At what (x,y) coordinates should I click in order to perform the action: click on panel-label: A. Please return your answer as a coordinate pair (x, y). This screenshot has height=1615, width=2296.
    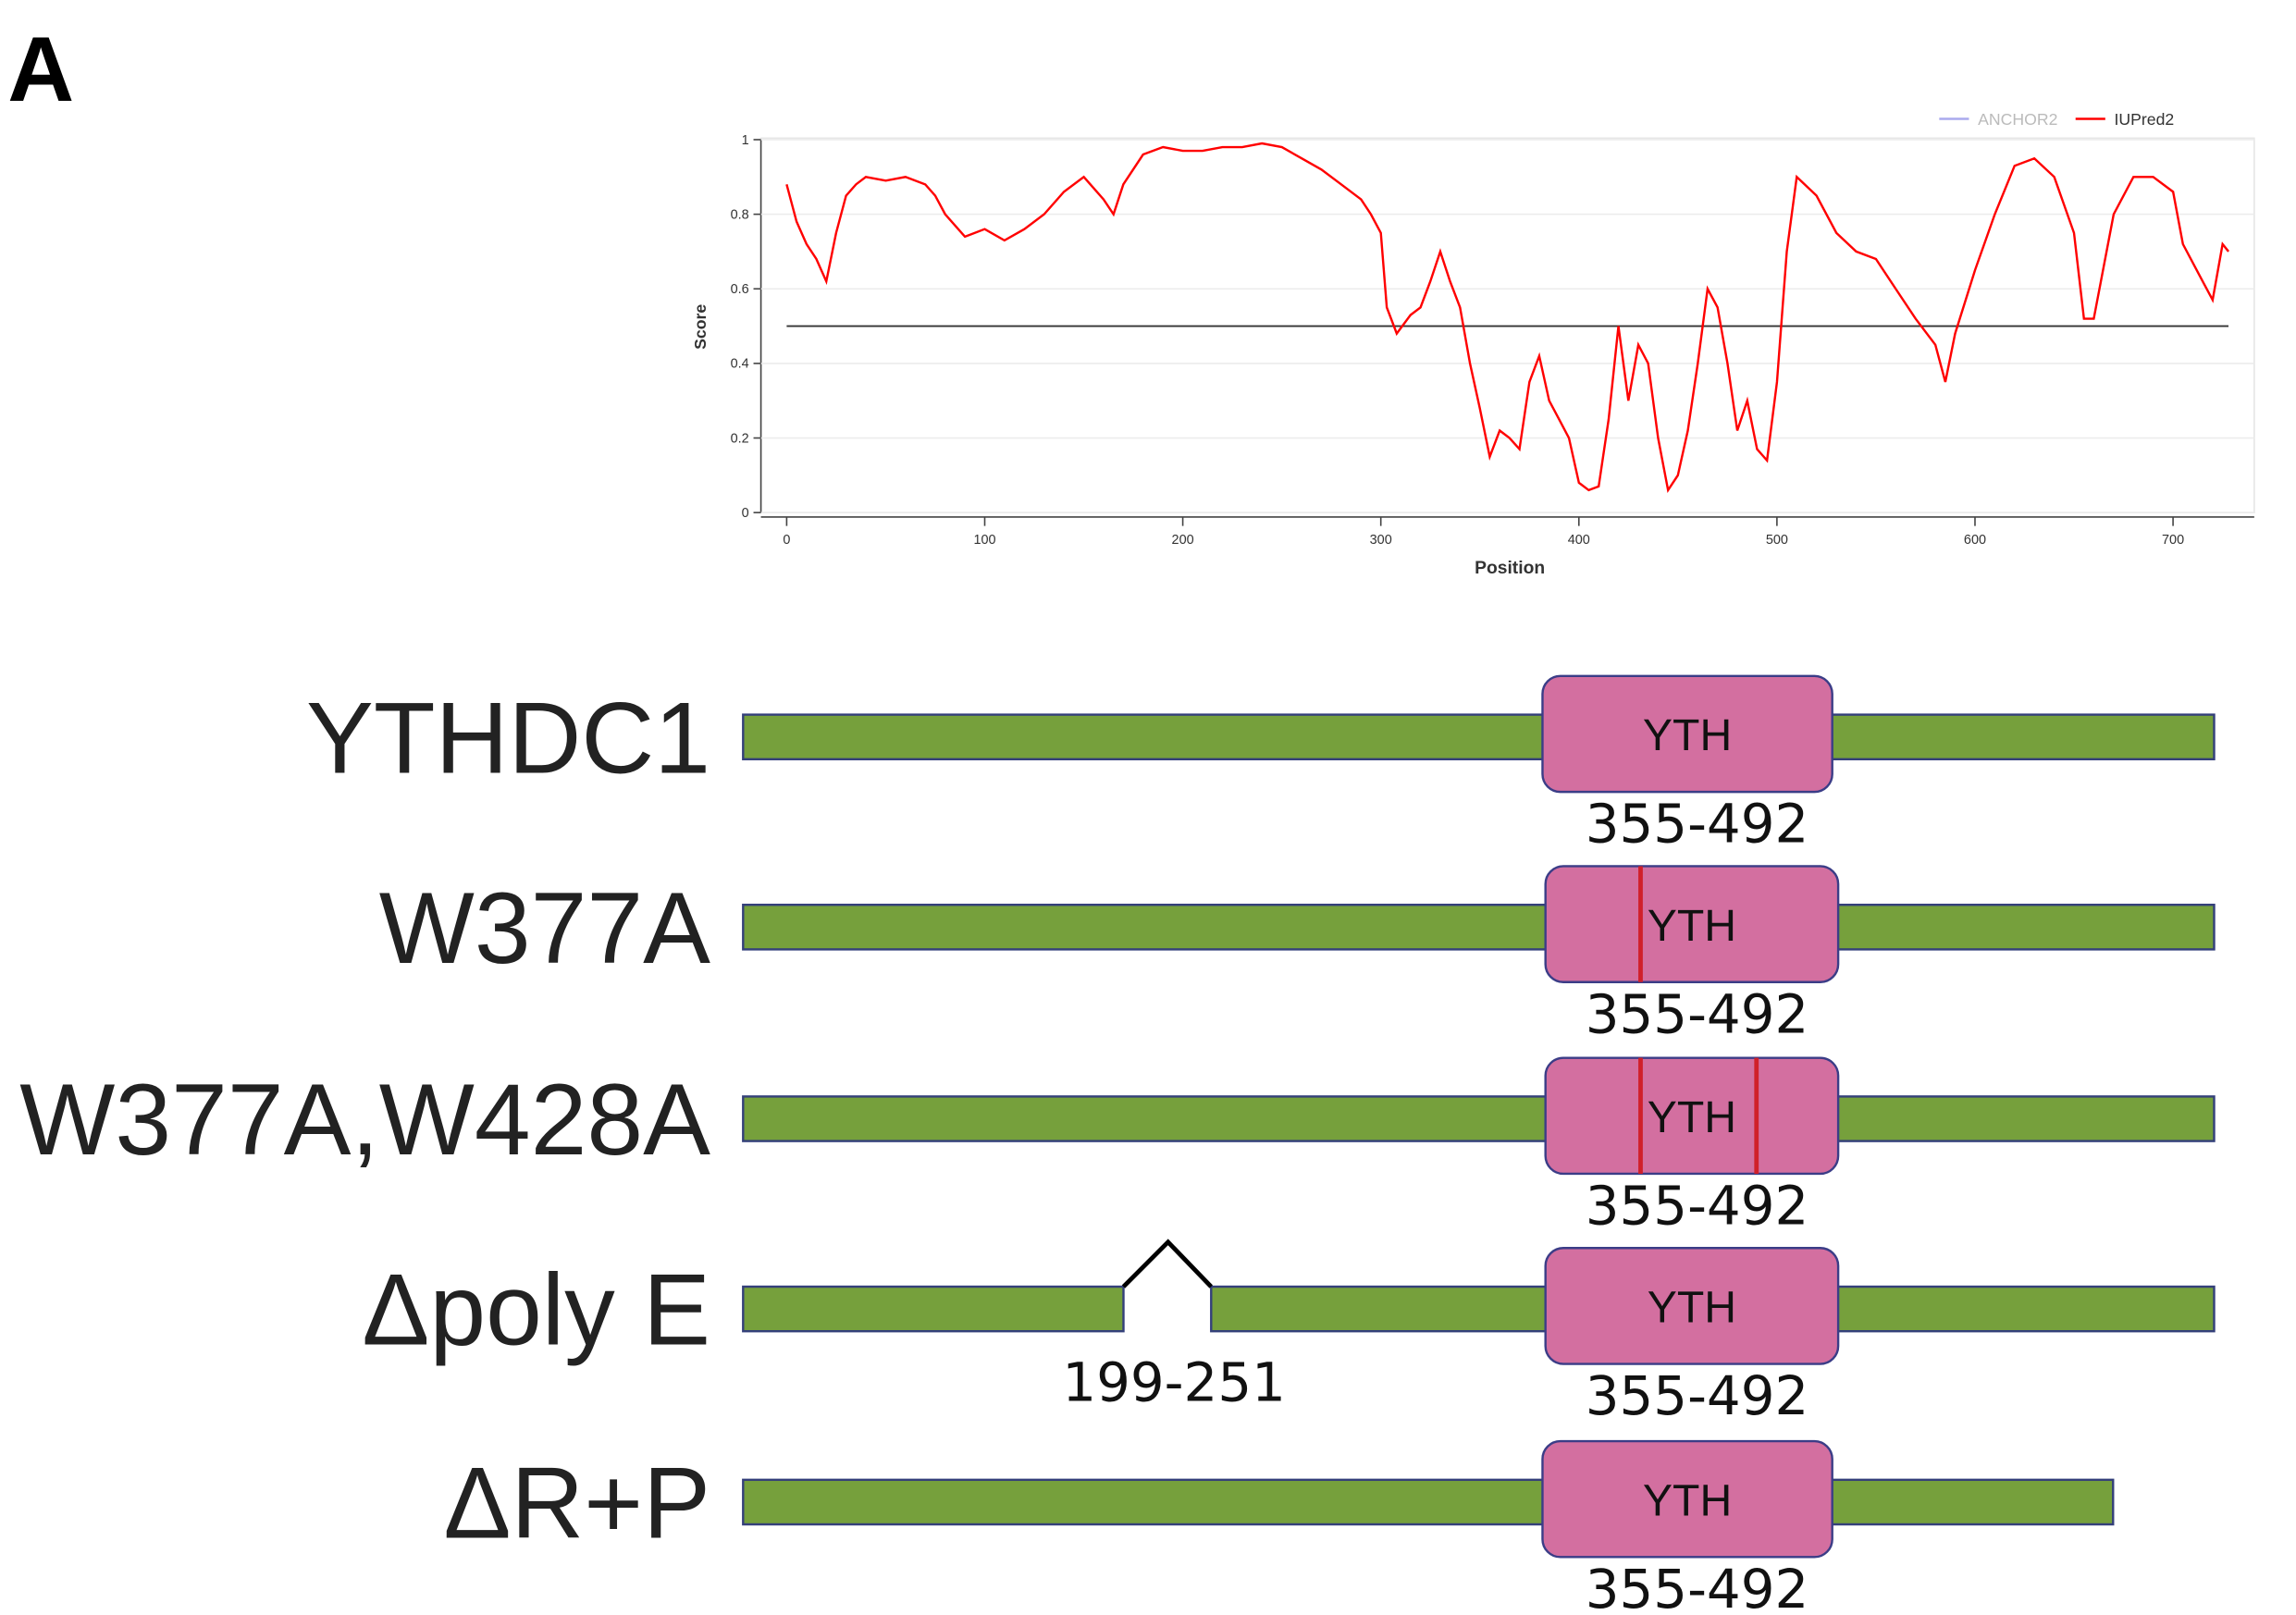
    Looking at the image, I should click on (40, 69).